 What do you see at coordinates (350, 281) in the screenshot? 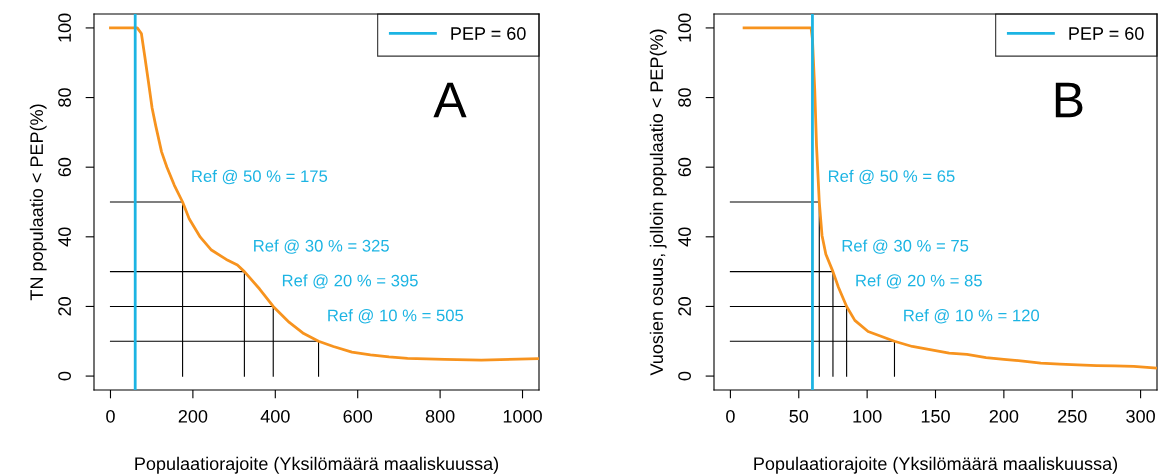
I see `annotation: Ref @ 20 % = 395` at bounding box center [350, 281].